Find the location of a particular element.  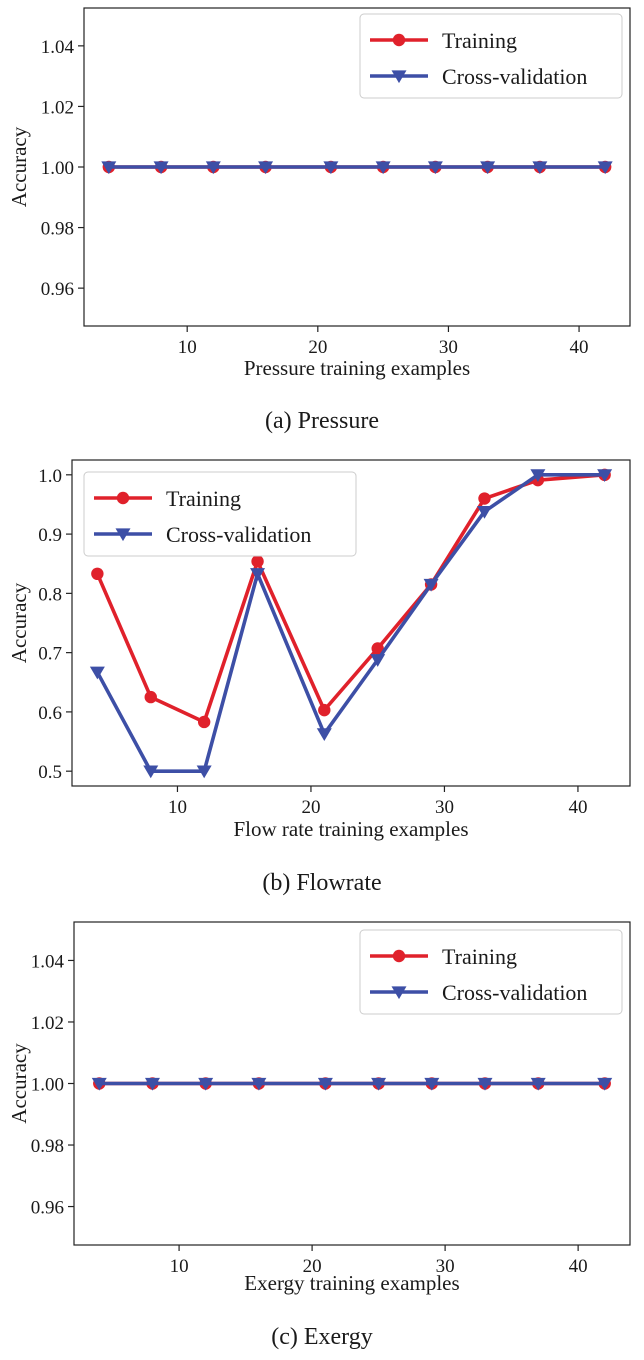

series-line is located at coordinates (350, 598).